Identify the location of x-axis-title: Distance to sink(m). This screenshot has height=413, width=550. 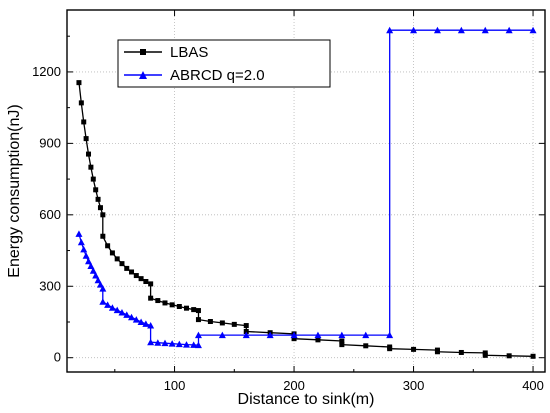
(306, 399).